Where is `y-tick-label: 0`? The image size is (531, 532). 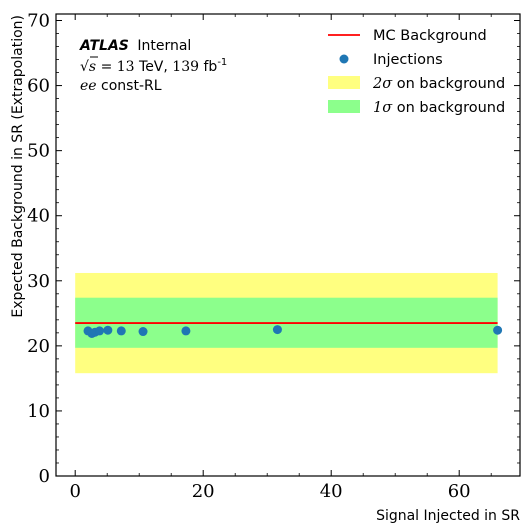 y-tick-label: 0 is located at coordinates (44, 476).